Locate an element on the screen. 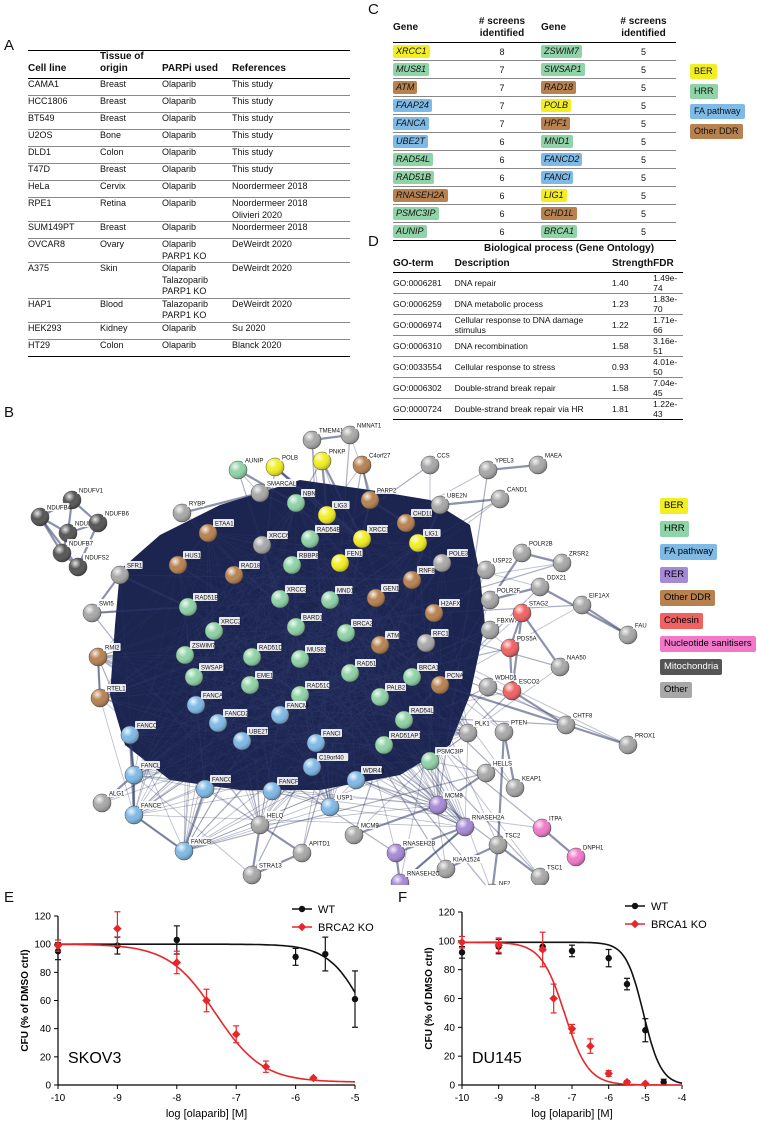 The width and height of the screenshot is (757, 1133). legend-item: Other is located at coordinates (676, 690).